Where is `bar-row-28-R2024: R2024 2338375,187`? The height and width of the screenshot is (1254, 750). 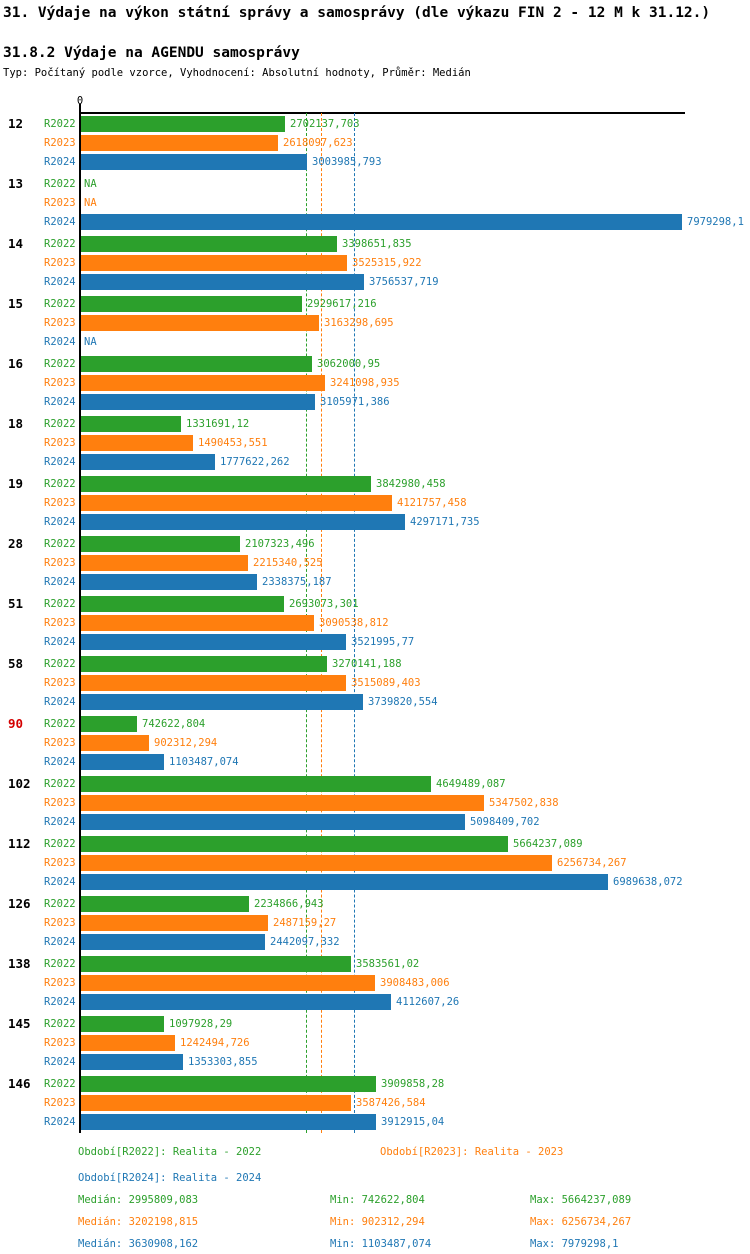
bar-row-28-R2024: R2024 2338375,187 is located at coordinates (375, 582).